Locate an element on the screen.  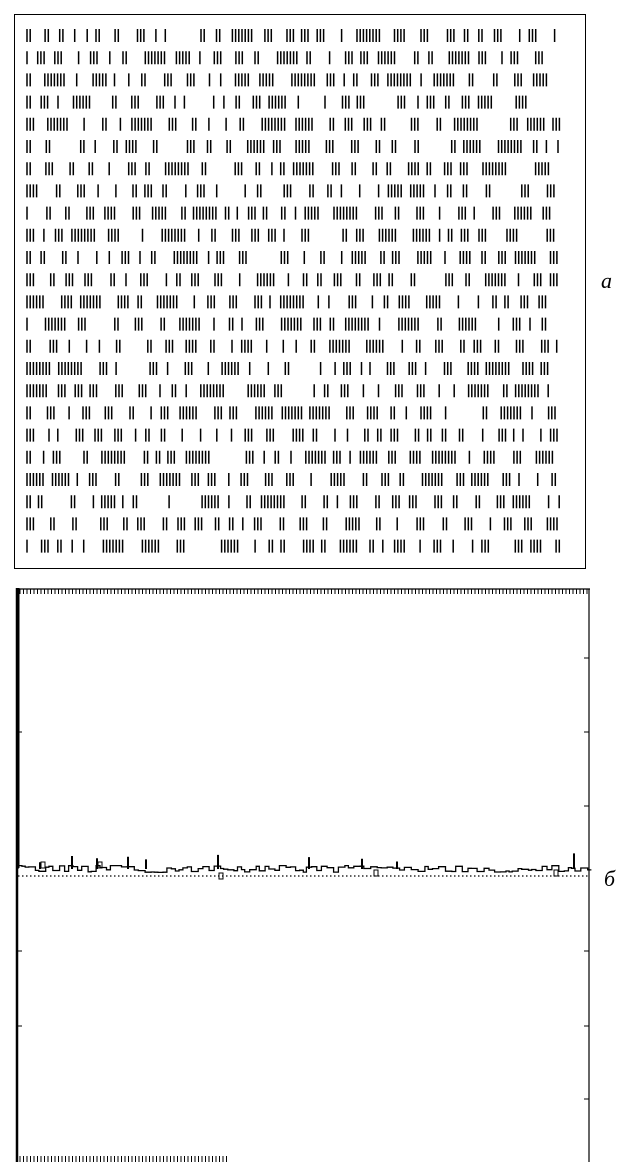
correlogram-peaks is located at coordinates (307, 861).